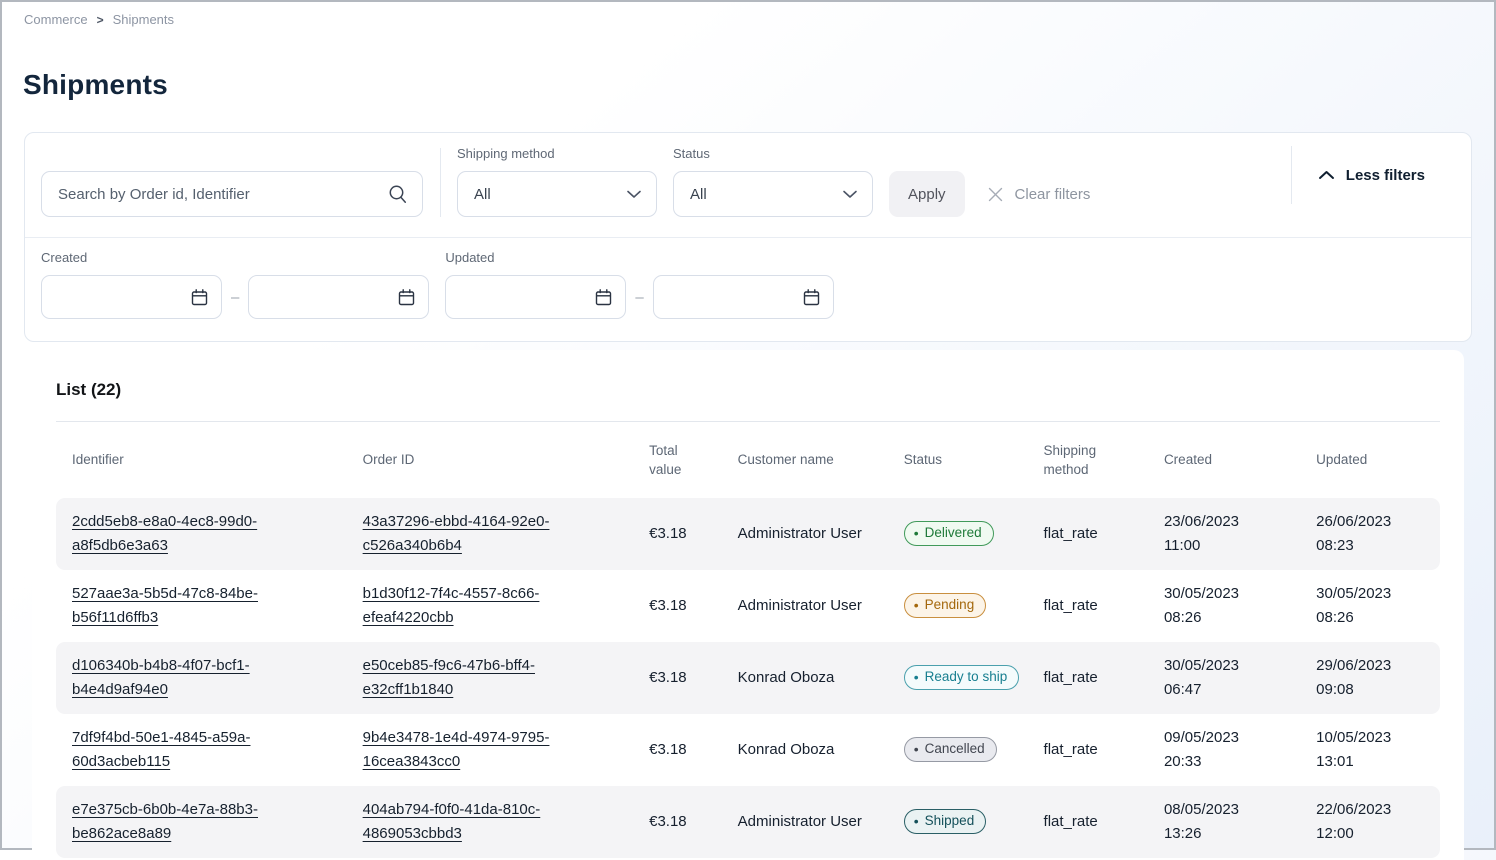 The width and height of the screenshot is (1496, 860). I want to click on status-badge: • Cancelled, so click(950, 749).